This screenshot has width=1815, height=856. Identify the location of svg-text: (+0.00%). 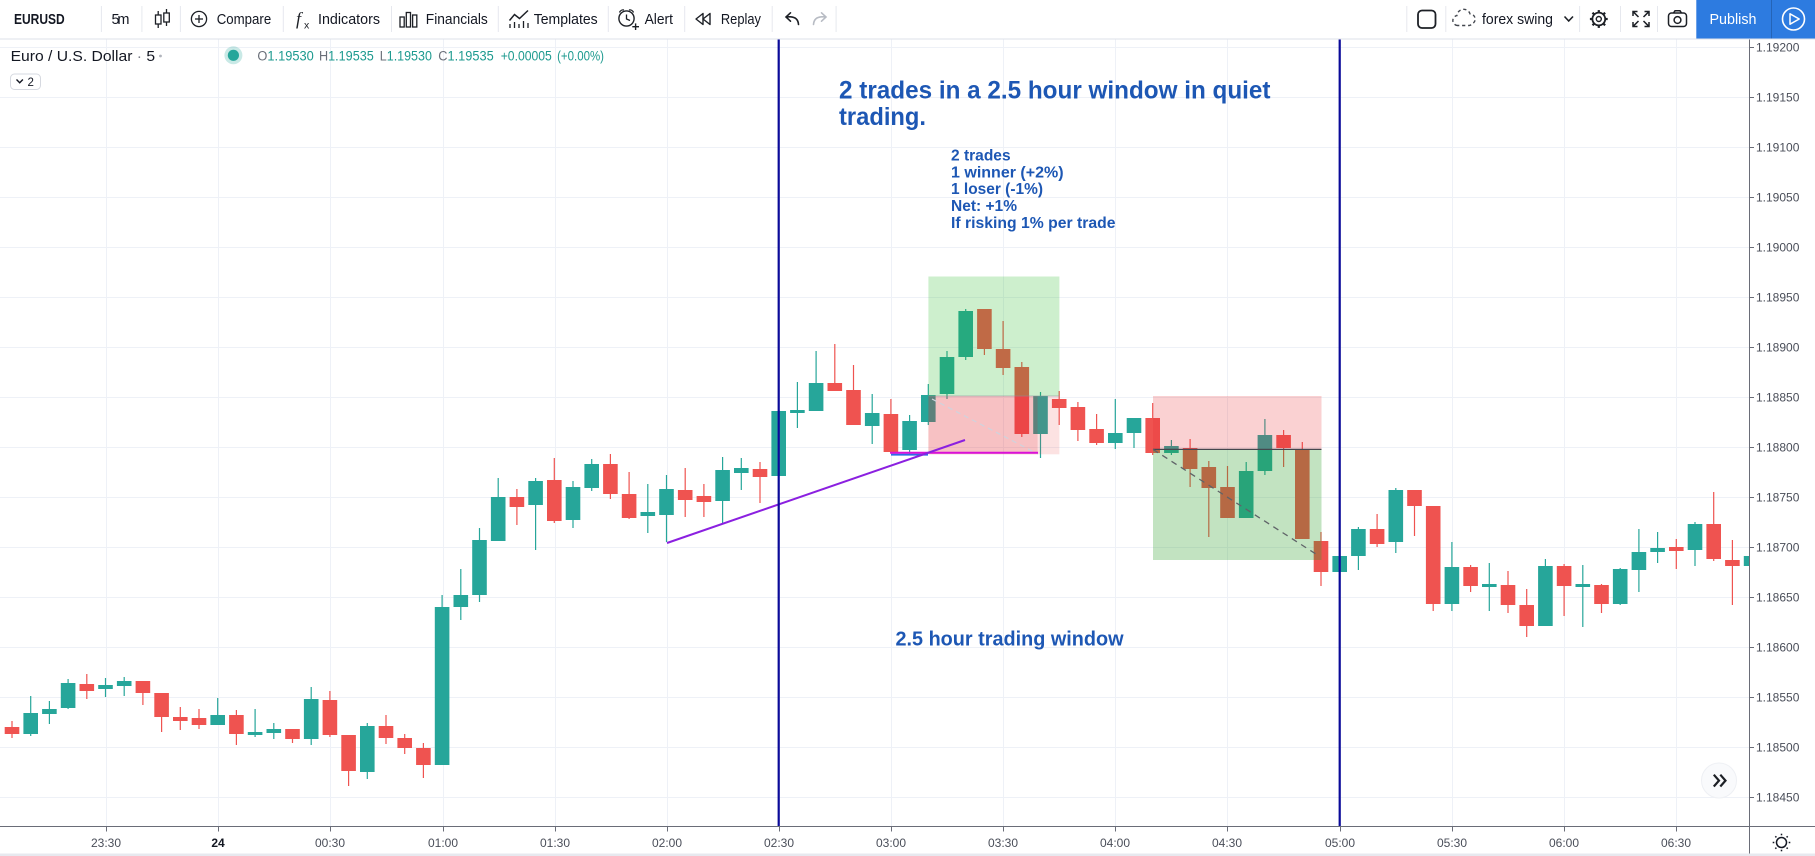
(580, 55).